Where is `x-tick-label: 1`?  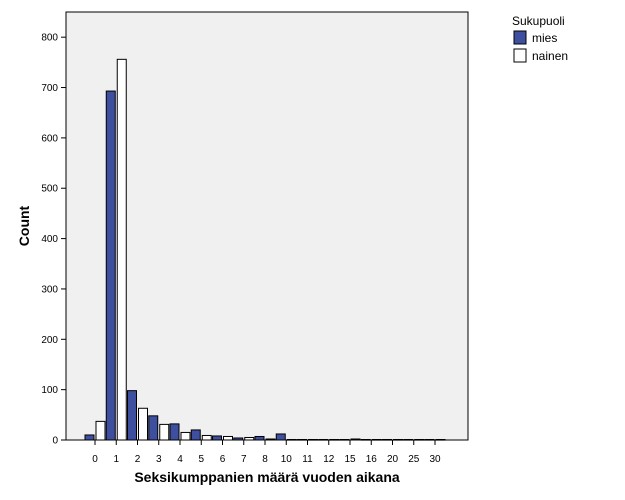 x-tick-label: 1 is located at coordinates (116, 459).